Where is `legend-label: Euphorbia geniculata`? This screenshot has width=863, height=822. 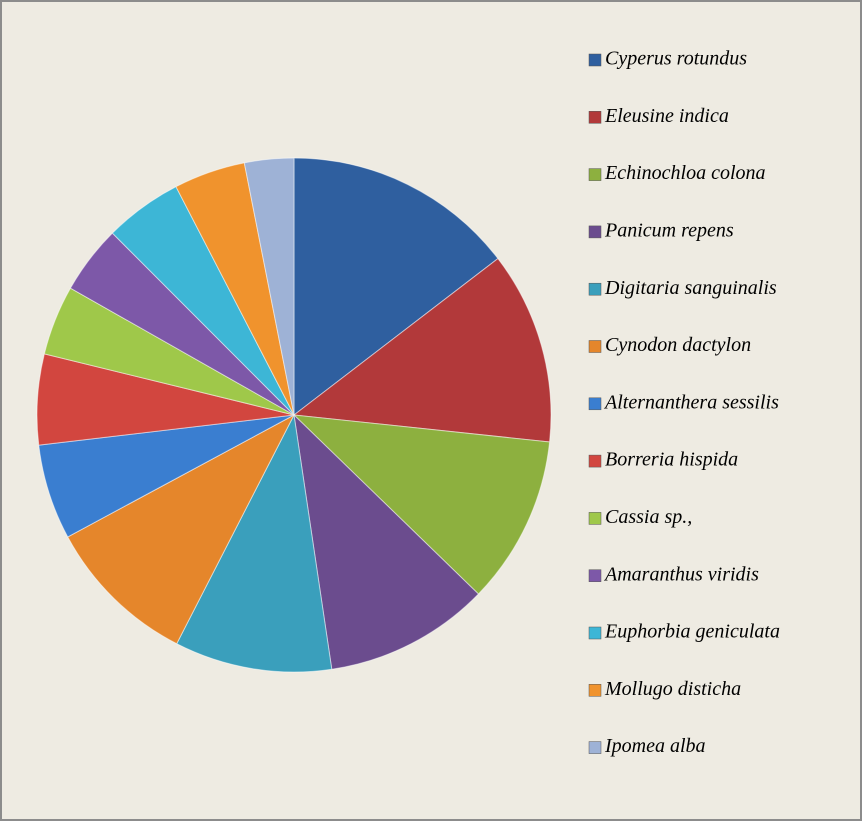
legend-label: Euphorbia geniculata is located at coordinates (692, 632).